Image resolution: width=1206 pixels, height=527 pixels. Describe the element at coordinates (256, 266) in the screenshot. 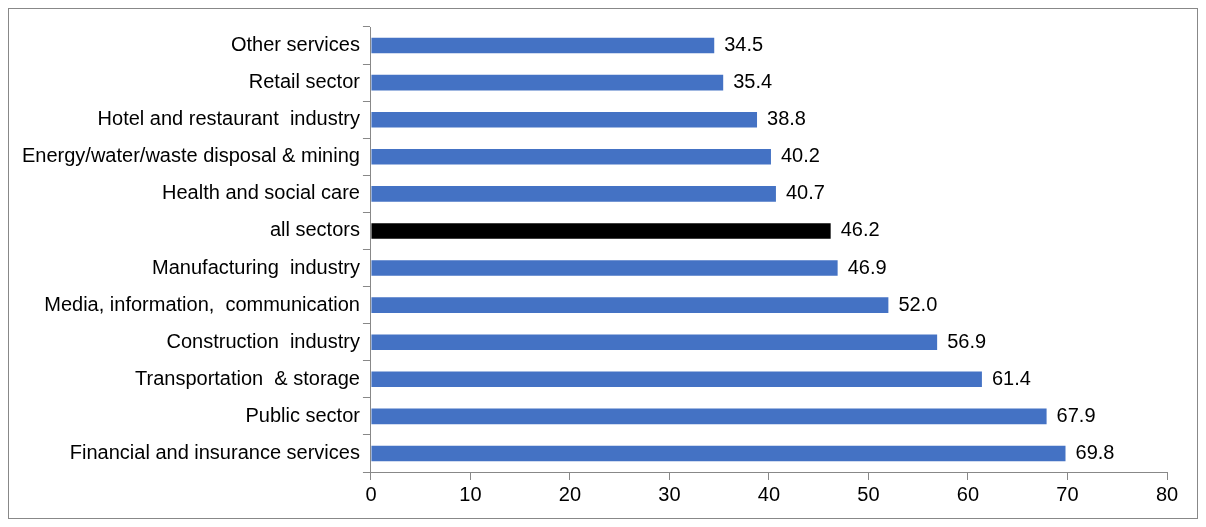

I see `y-tick-label: Manufacturing industry` at that location.